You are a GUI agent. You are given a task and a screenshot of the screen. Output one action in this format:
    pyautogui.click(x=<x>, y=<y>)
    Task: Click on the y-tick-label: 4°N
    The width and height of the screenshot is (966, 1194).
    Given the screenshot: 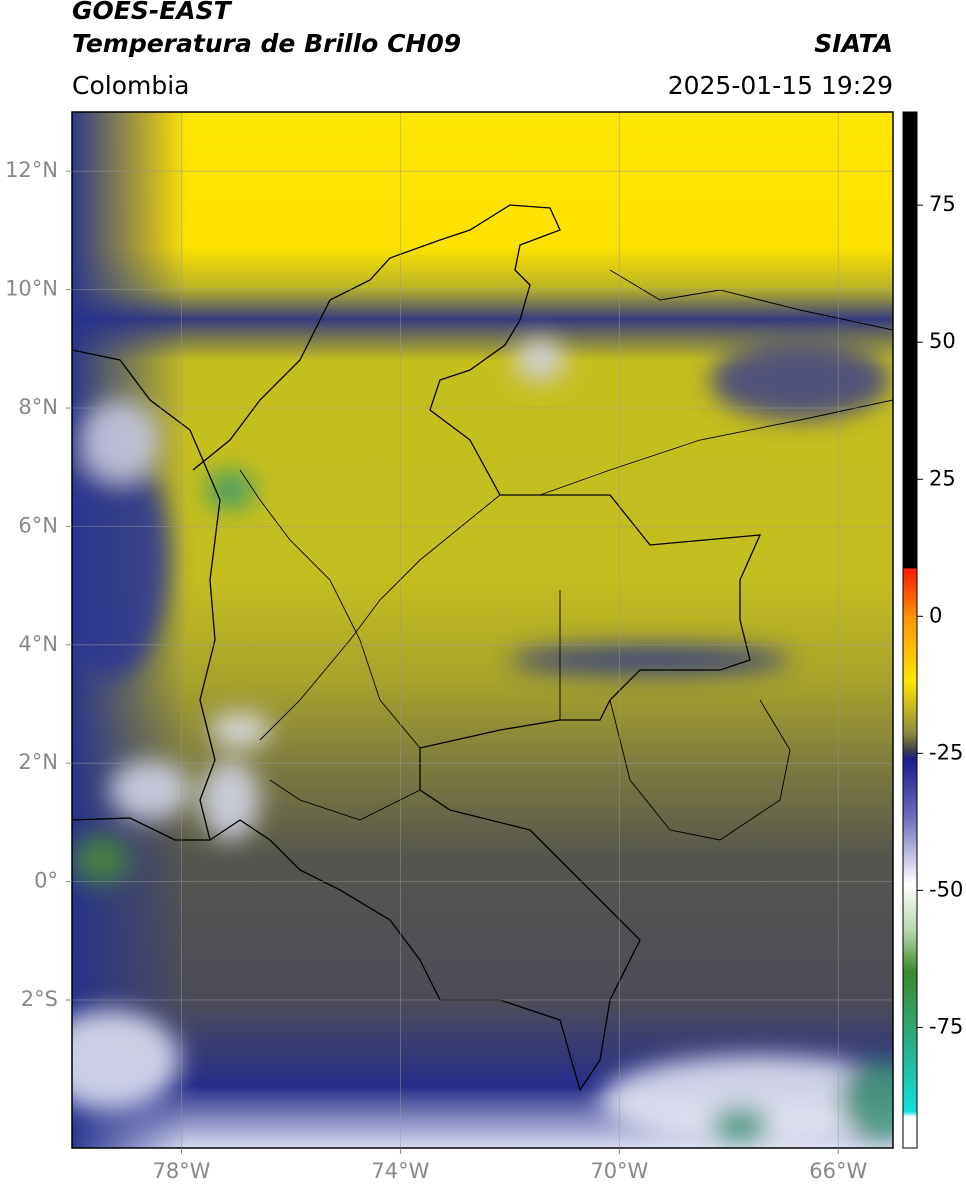 What is the action you would take?
    pyautogui.click(x=38, y=644)
    